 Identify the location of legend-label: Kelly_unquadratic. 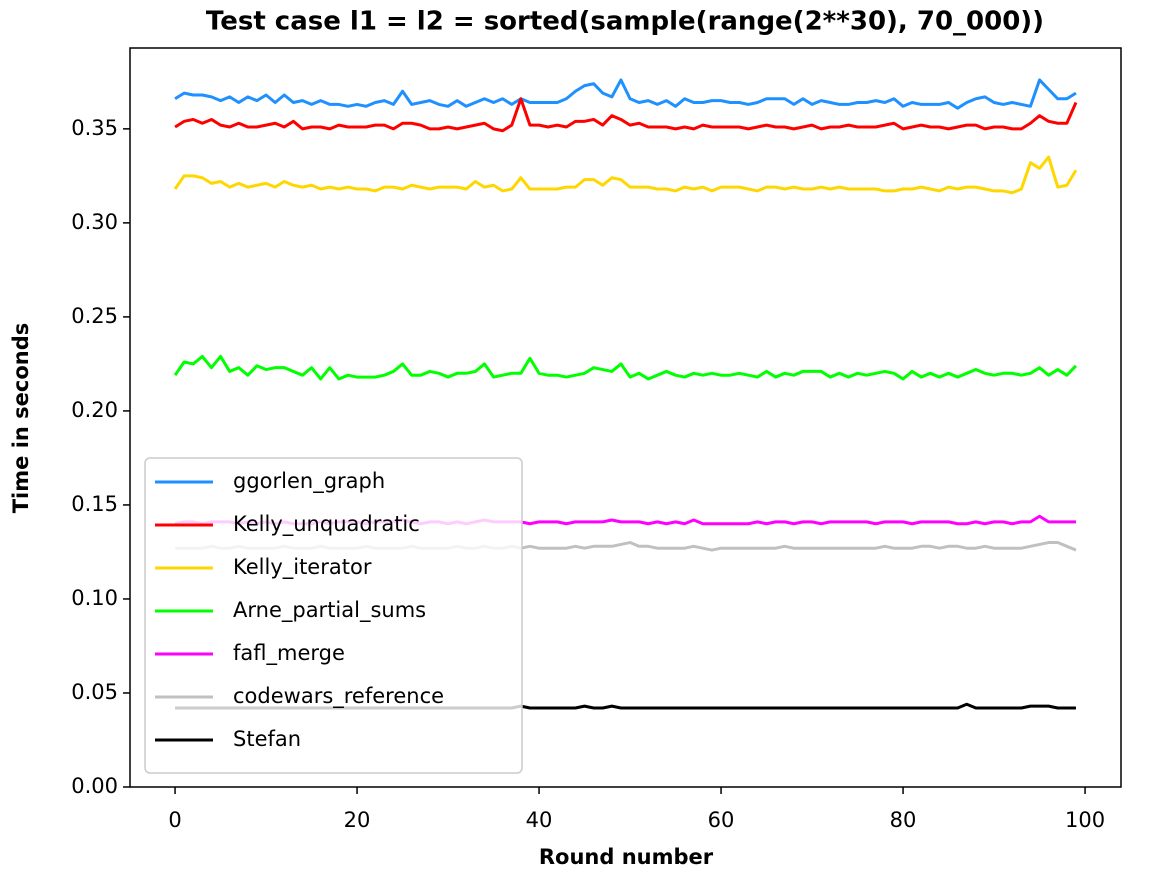
(326, 524).